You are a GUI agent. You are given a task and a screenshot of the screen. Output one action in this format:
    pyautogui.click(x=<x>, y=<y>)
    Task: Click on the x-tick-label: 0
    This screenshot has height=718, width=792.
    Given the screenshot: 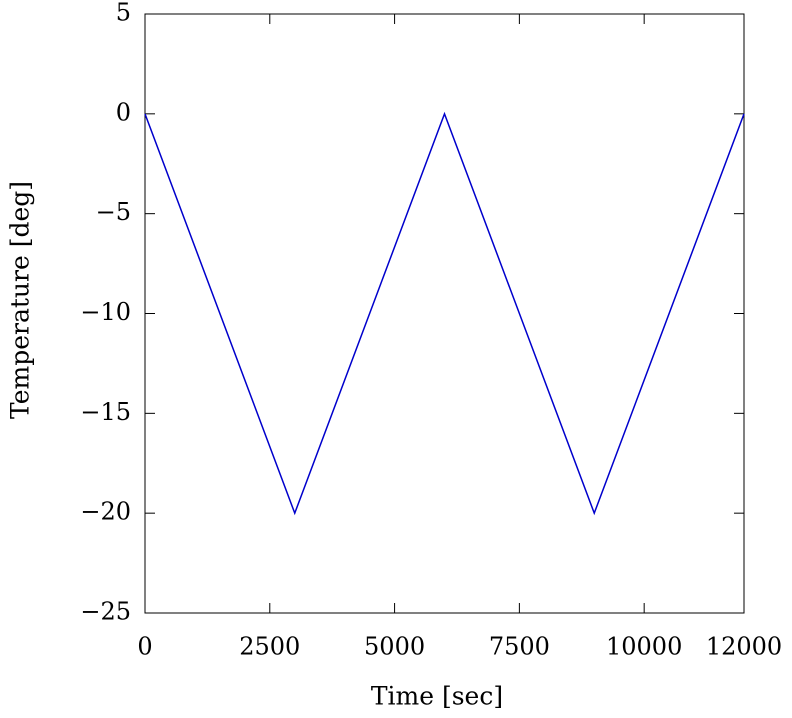 What is the action you would take?
    pyautogui.click(x=144, y=647)
    